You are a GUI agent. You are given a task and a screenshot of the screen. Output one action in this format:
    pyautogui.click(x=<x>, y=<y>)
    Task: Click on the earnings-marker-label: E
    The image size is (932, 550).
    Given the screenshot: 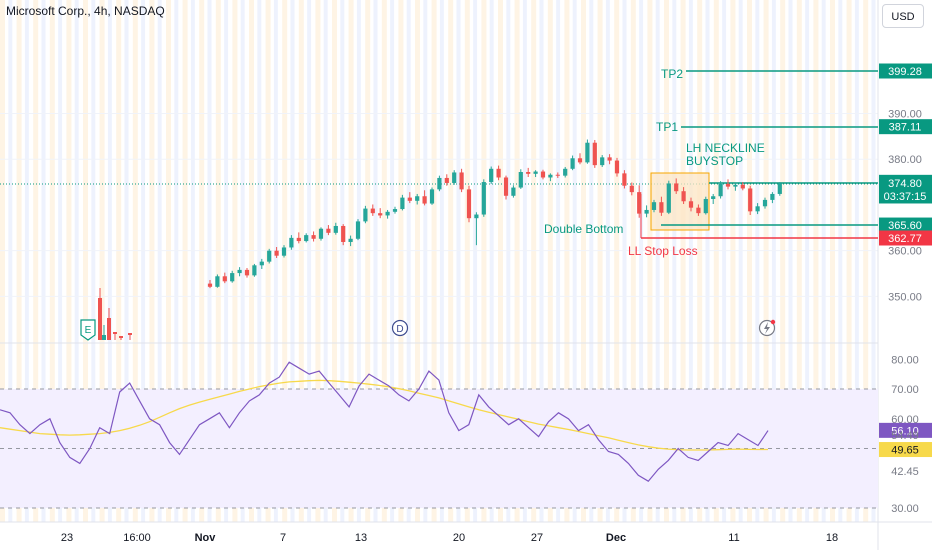 What is the action you would take?
    pyautogui.click(x=88, y=330)
    